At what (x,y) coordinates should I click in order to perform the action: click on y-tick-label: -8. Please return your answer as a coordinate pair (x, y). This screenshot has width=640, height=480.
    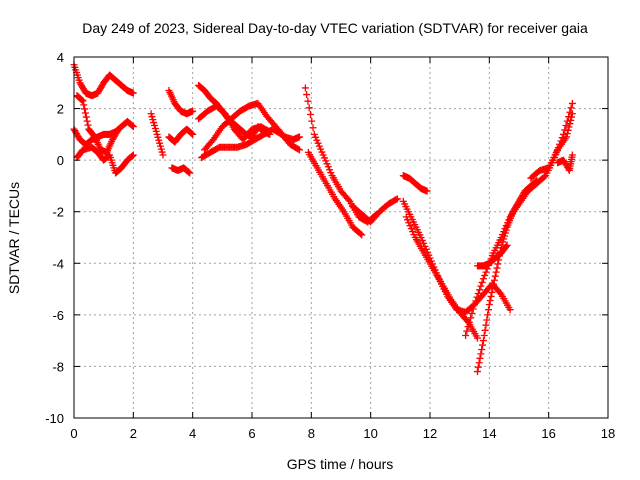
    Looking at the image, I should click on (58, 366).